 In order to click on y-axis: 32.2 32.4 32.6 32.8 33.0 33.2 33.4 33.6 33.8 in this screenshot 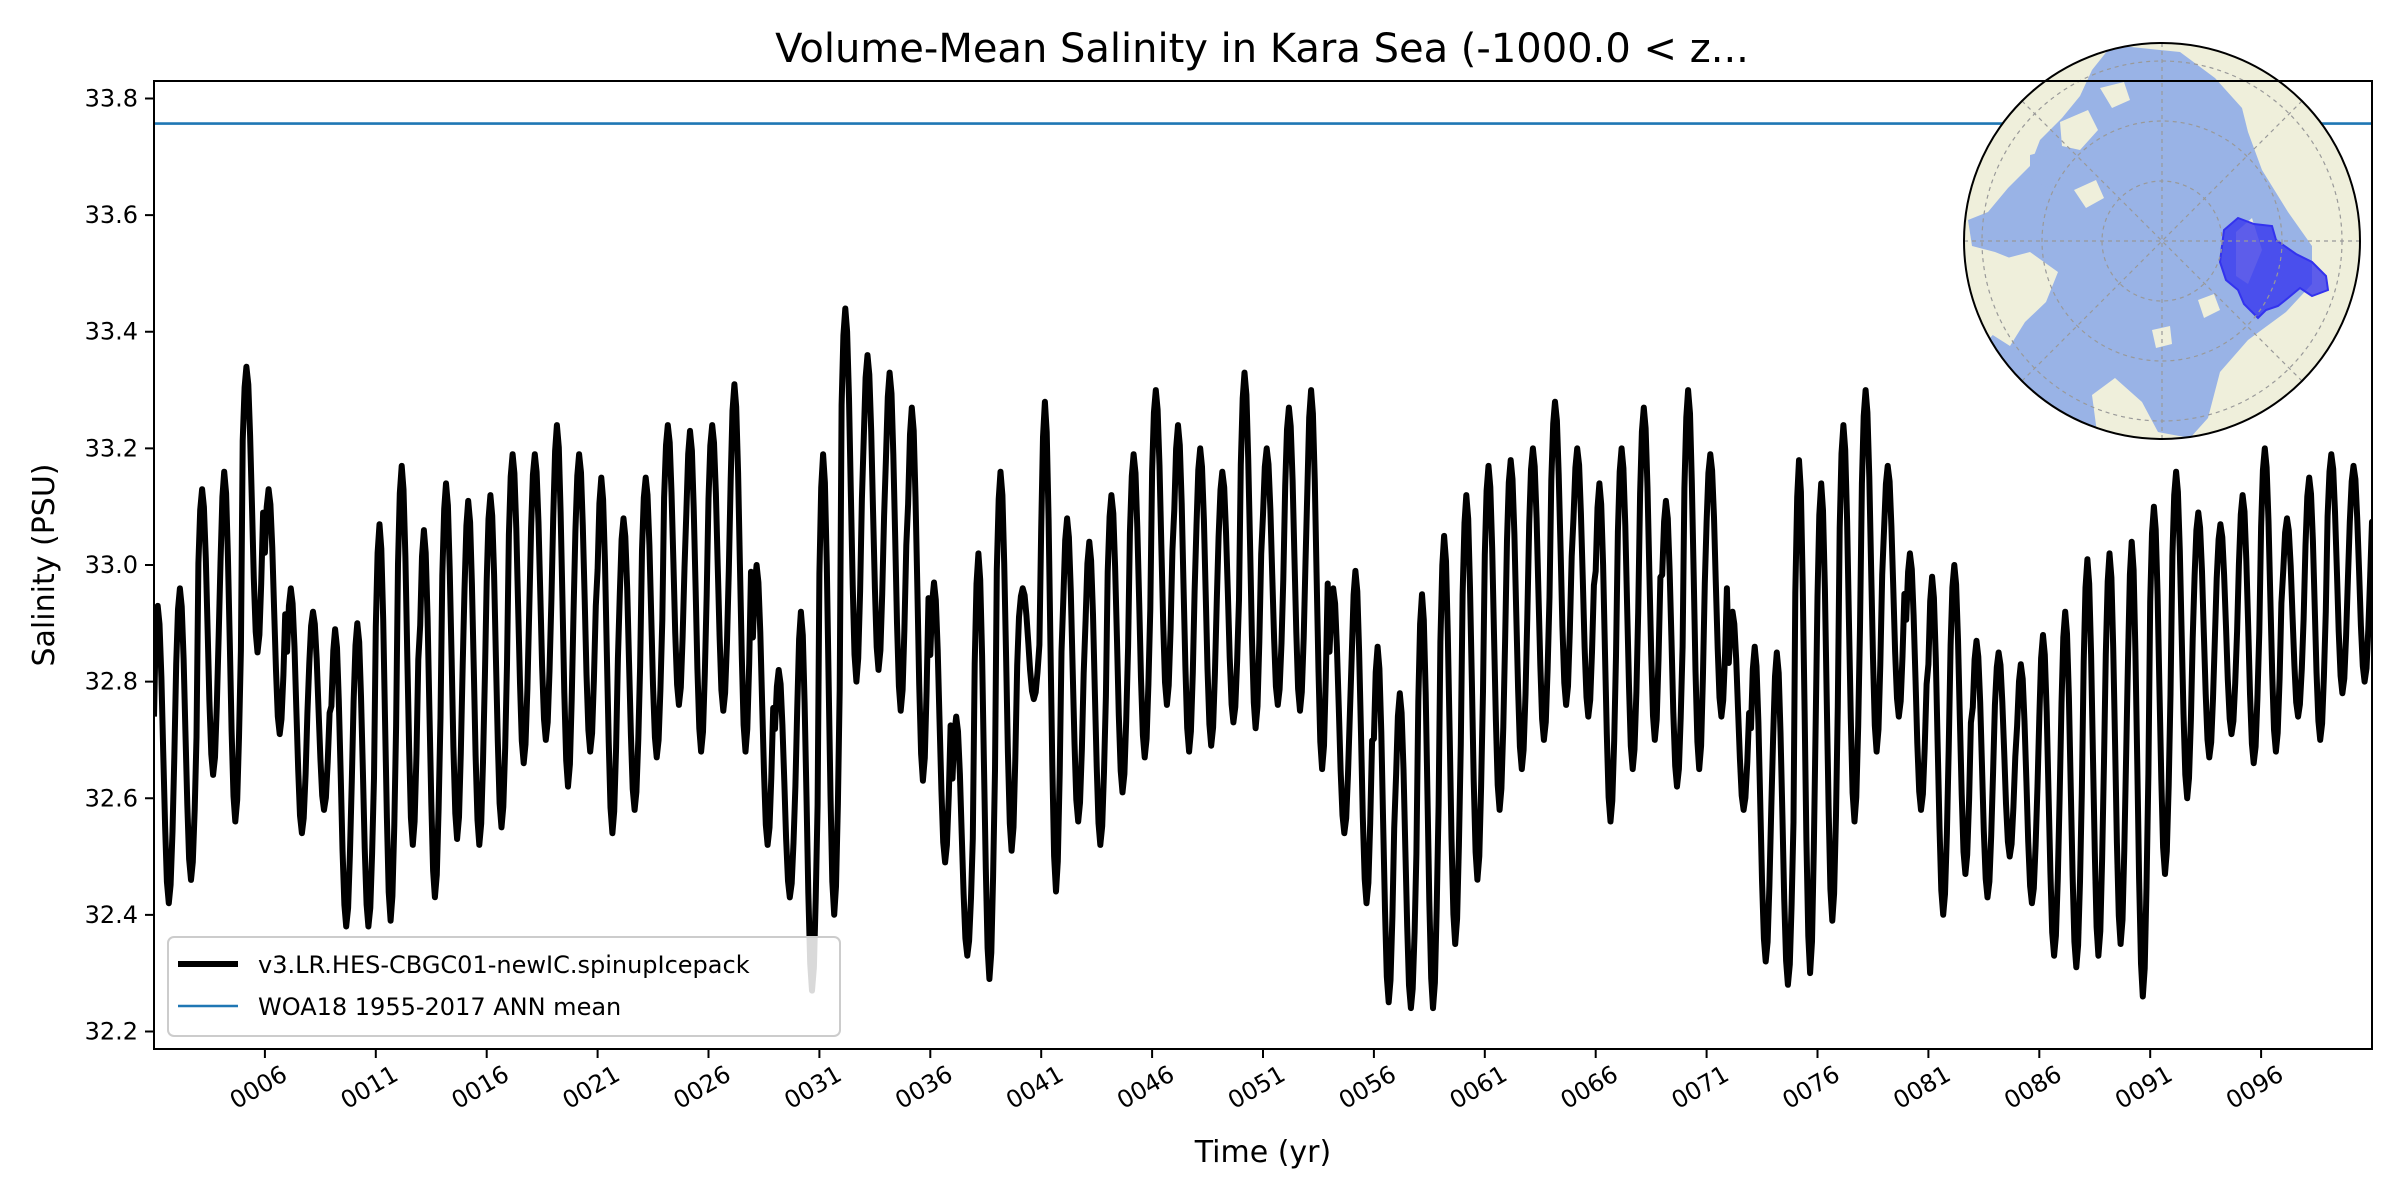, I will do `click(119, 565)`.